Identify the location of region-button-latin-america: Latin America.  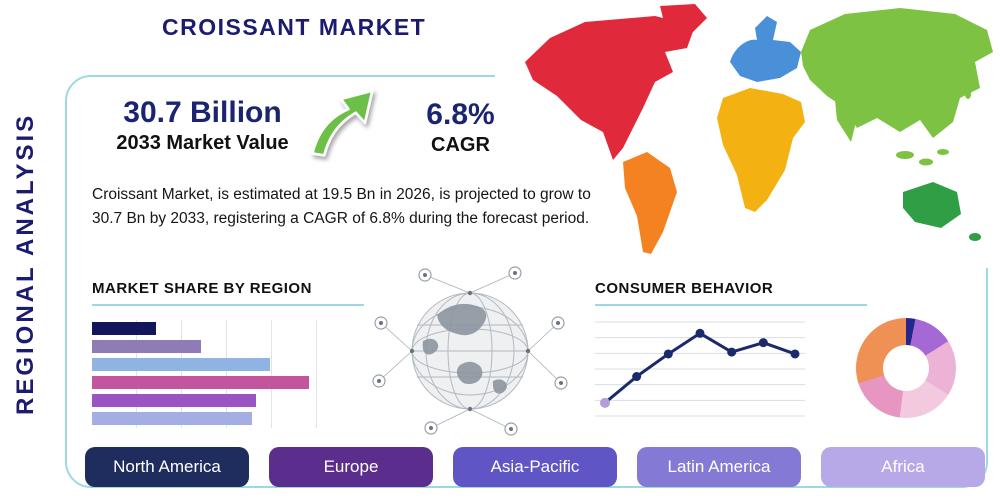
(719, 467).